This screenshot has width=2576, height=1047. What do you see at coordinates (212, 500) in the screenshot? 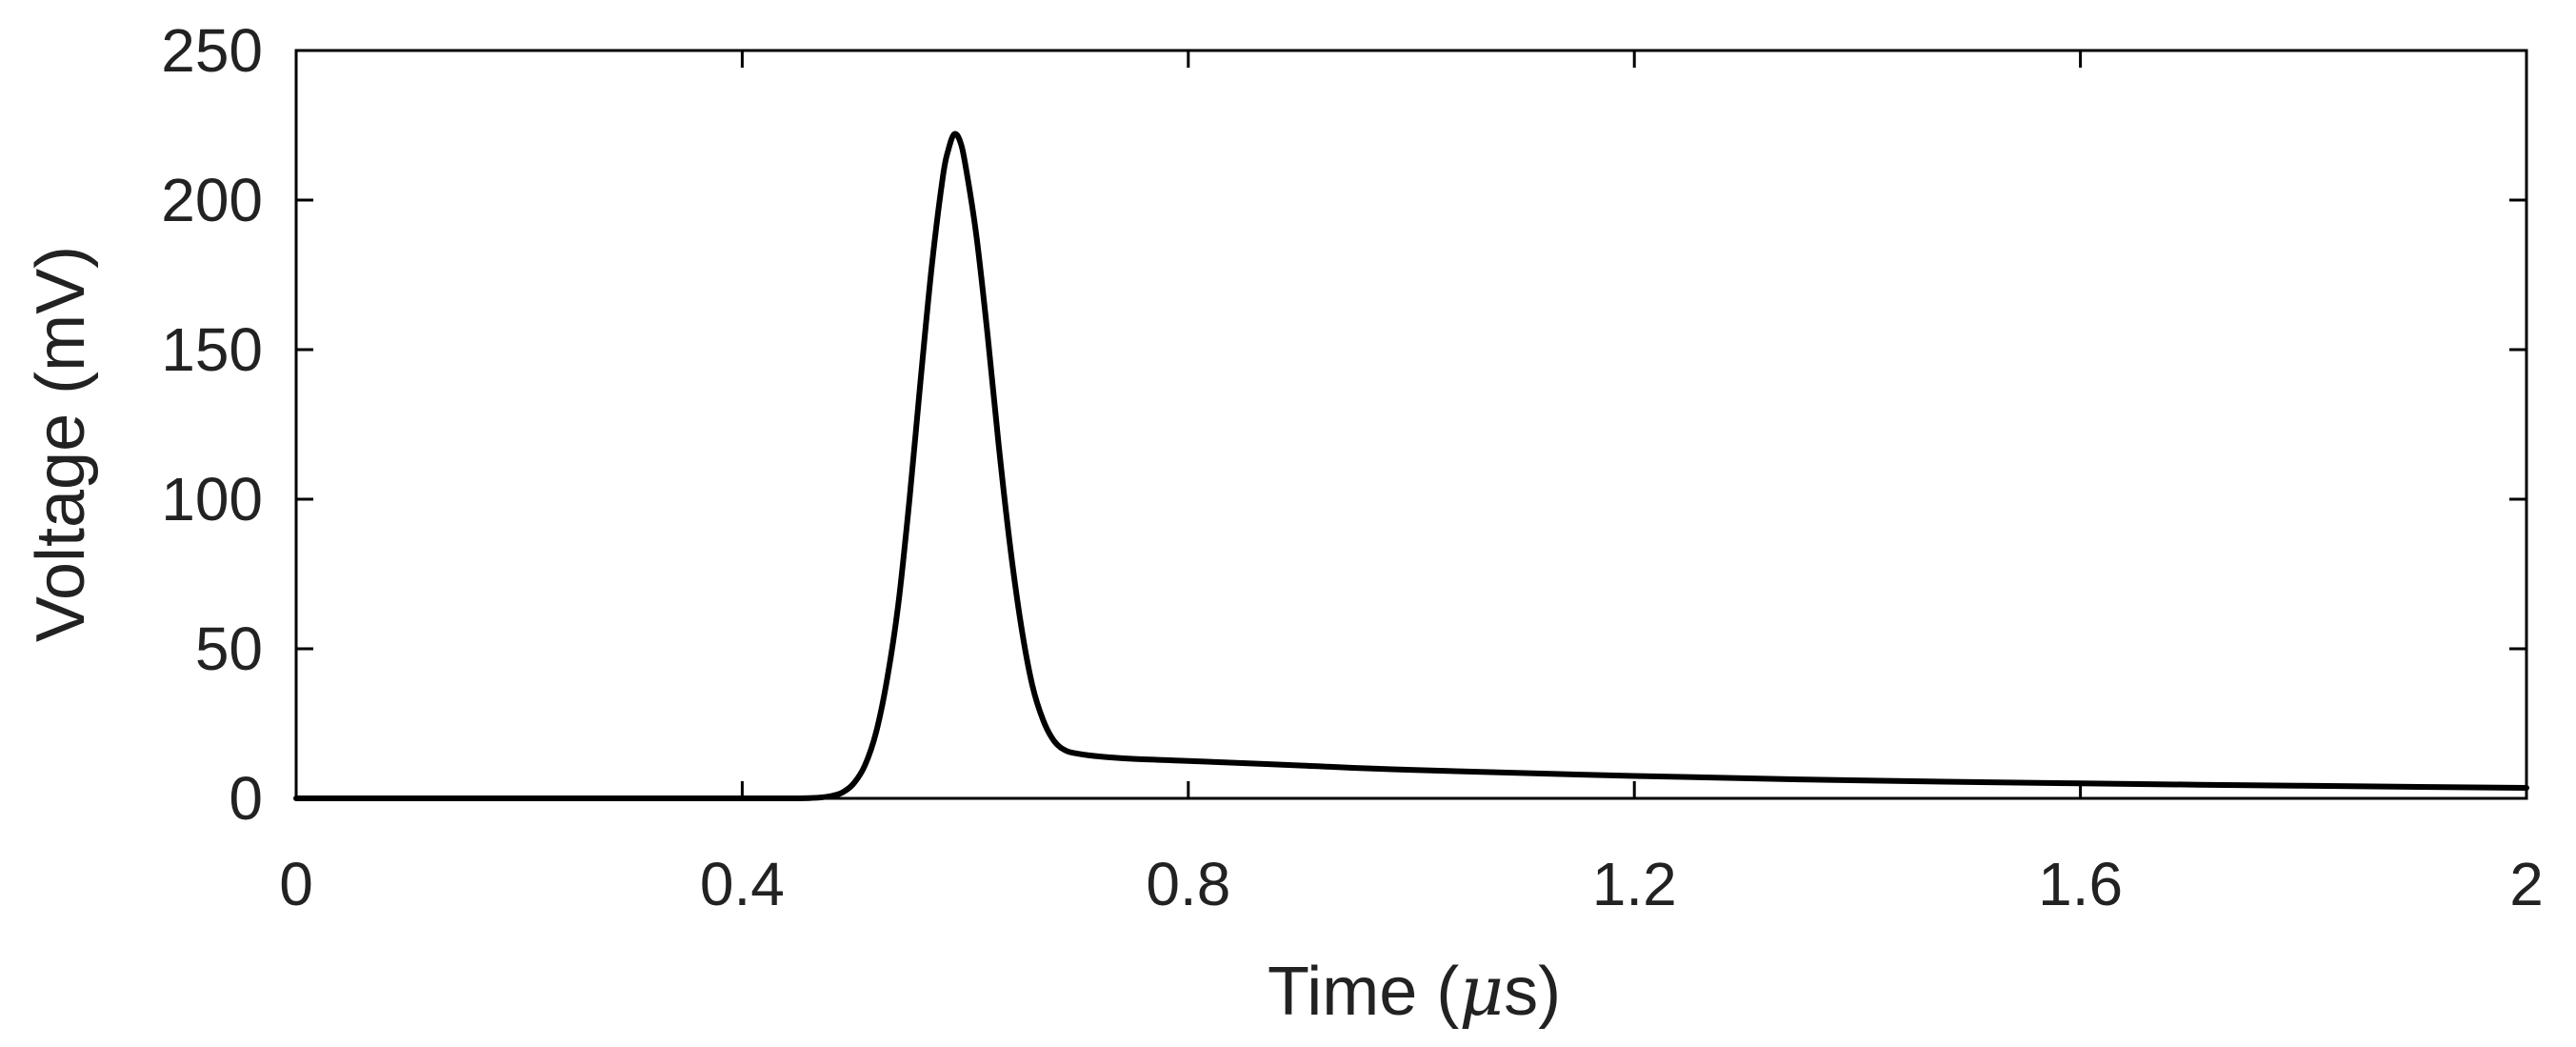
I see `y-tick-label: 100` at bounding box center [212, 500].